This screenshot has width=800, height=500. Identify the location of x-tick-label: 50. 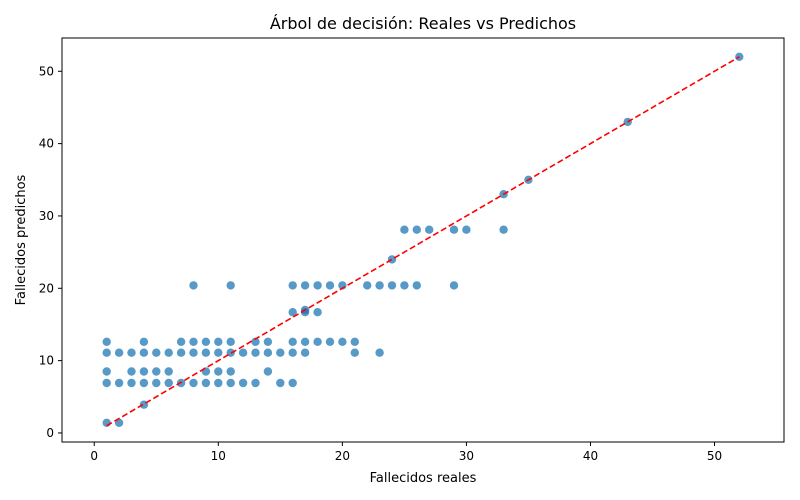
(714, 456).